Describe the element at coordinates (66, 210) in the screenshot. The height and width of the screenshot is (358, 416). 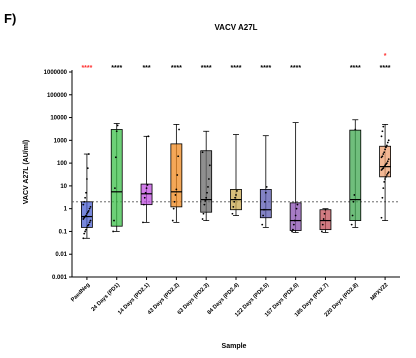
I see `y-tick-label: 1` at that location.